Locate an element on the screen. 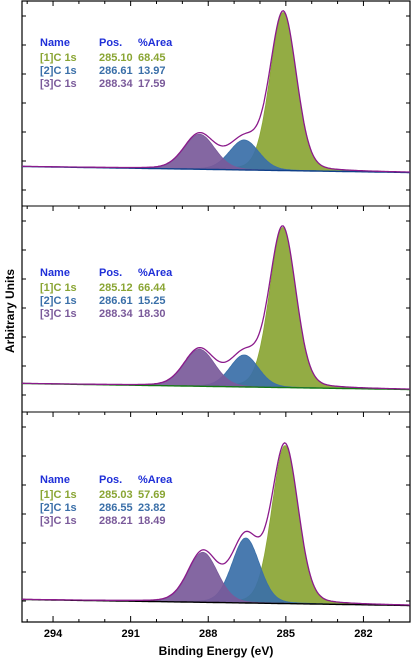 The height and width of the screenshot is (662, 419). legend-cell: 286.55 is located at coordinates (116, 508).